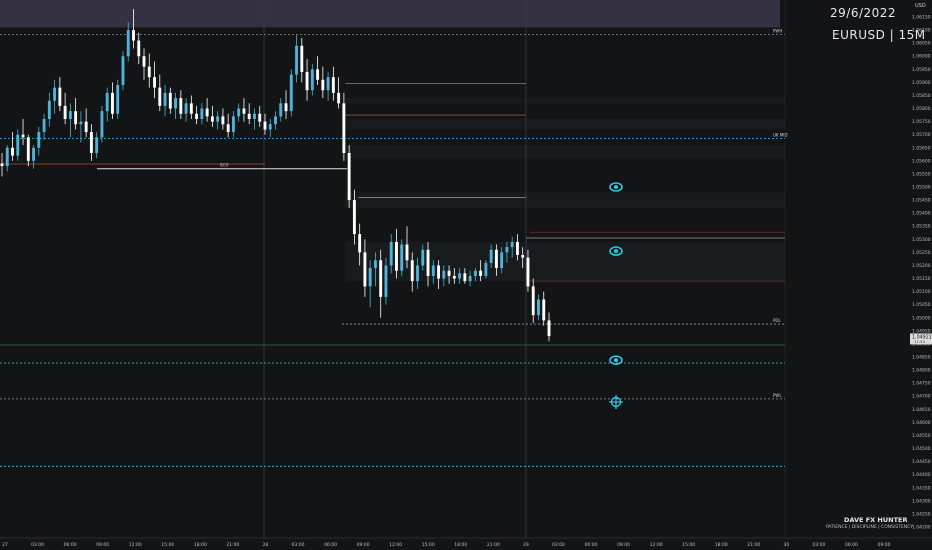 The width and height of the screenshot is (932, 550). Describe the element at coordinates (780, 135) in the screenshot. I see `level-label: UK MID` at that location.